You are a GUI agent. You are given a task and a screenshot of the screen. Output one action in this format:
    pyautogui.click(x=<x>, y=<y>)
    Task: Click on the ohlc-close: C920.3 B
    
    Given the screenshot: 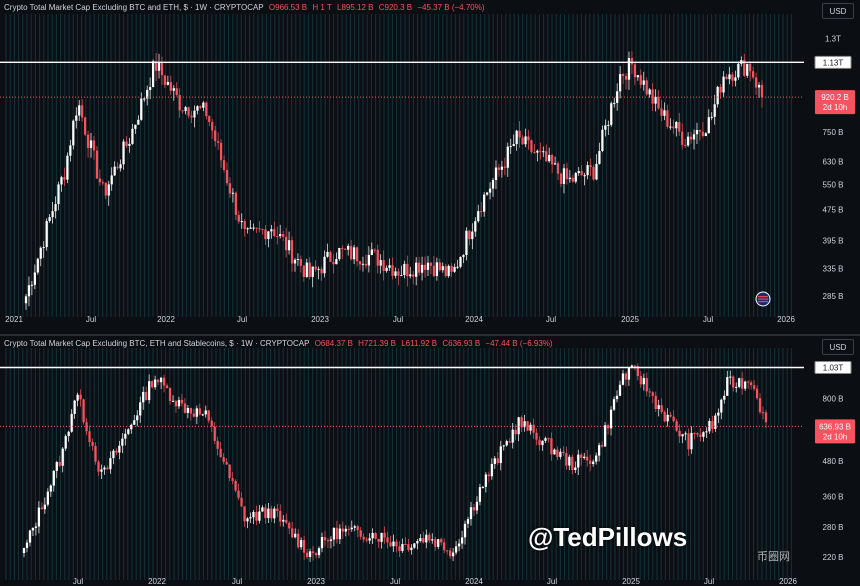 What is the action you would take?
    pyautogui.click(x=395, y=7)
    